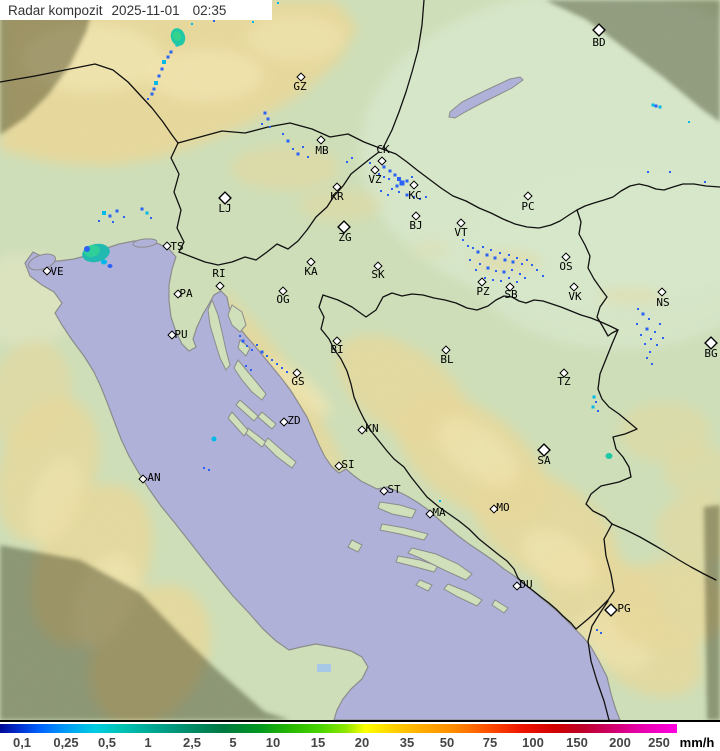 This screenshot has height=751, width=720. I want to click on city-label: OG, so click(282, 299).